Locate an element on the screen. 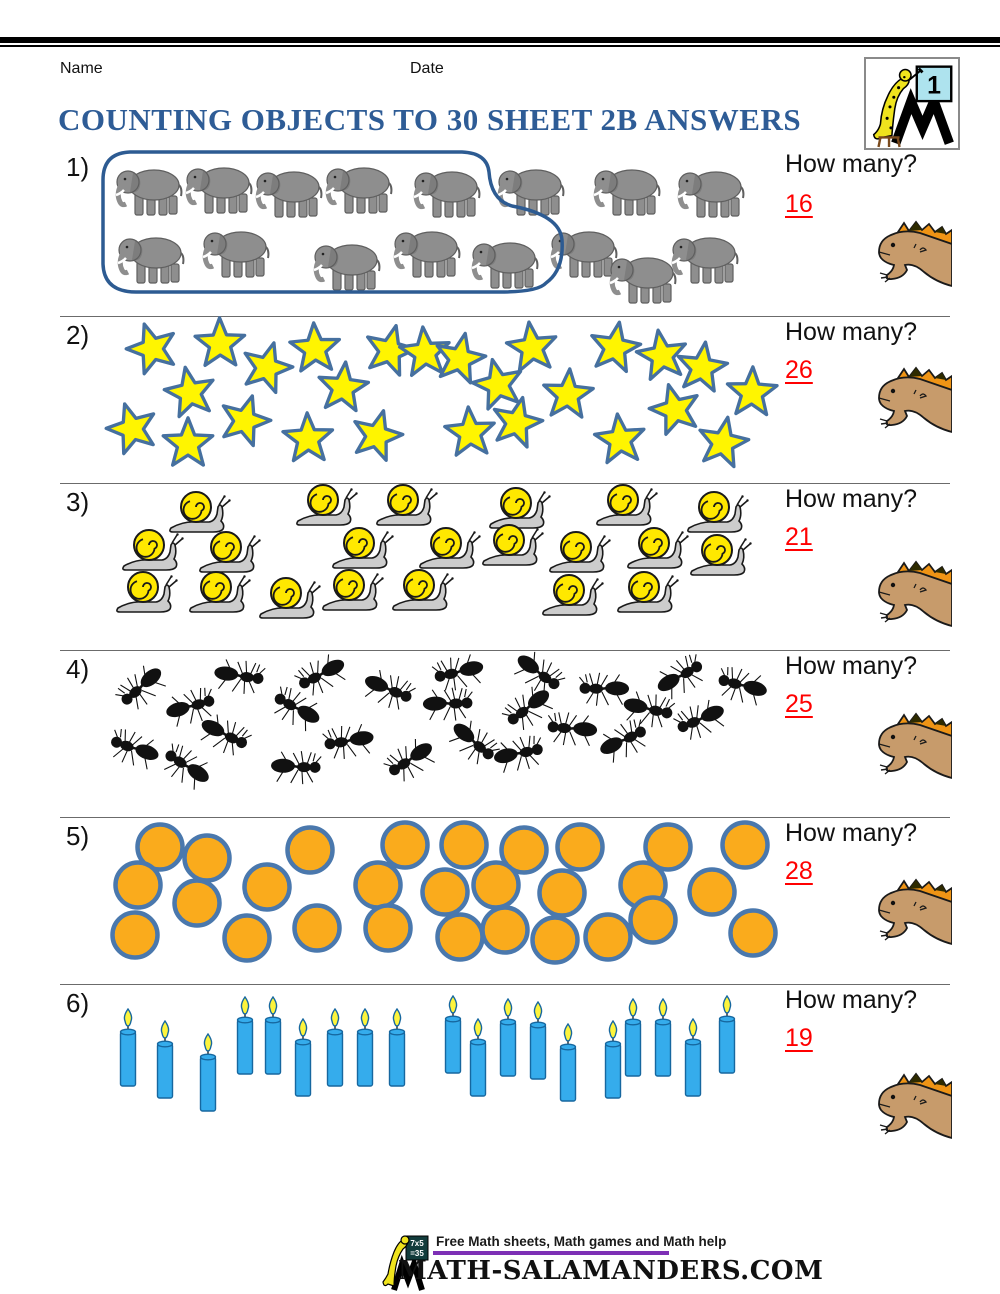 The image size is (1000, 1294). name-label: Name is located at coordinates (81, 68).